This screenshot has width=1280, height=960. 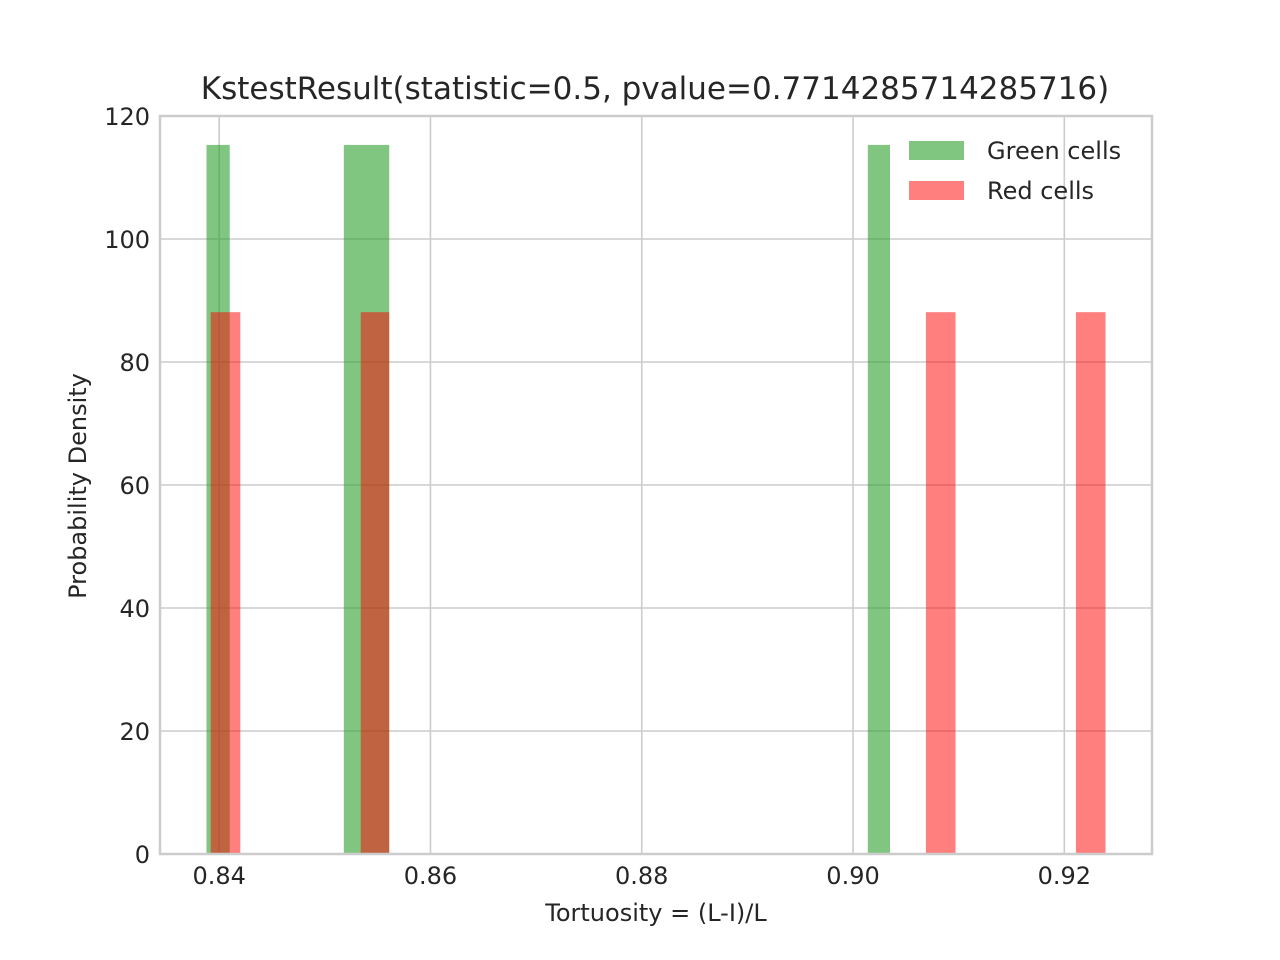 What do you see at coordinates (78, 486) in the screenshot?
I see `y-axis-label: Probability Density` at bounding box center [78, 486].